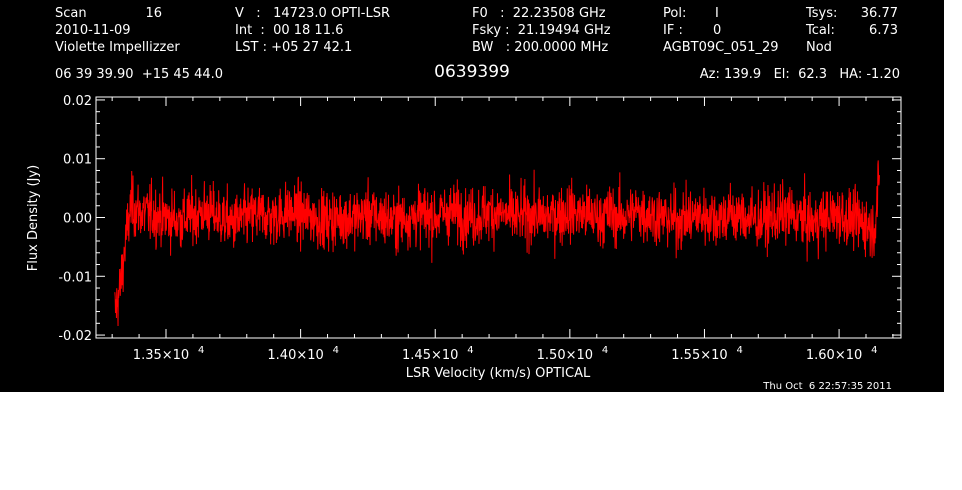 This screenshot has width=962, height=490. What do you see at coordinates (77, 160) in the screenshot?
I see `y-tick-label: 0.01` at bounding box center [77, 160].